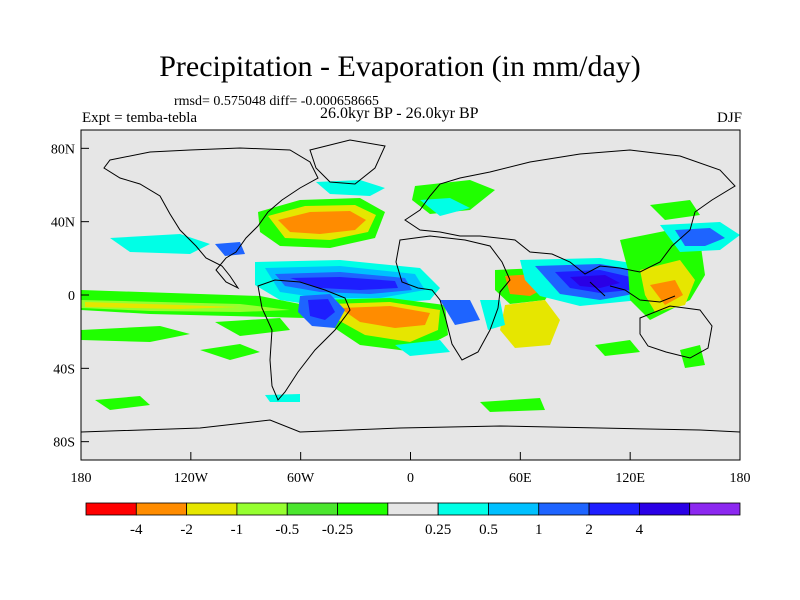 The width and height of the screenshot is (800, 600). Describe the element at coordinates (632, 292) in the screenshot. I see `coastline-maritime-islands` at that location.